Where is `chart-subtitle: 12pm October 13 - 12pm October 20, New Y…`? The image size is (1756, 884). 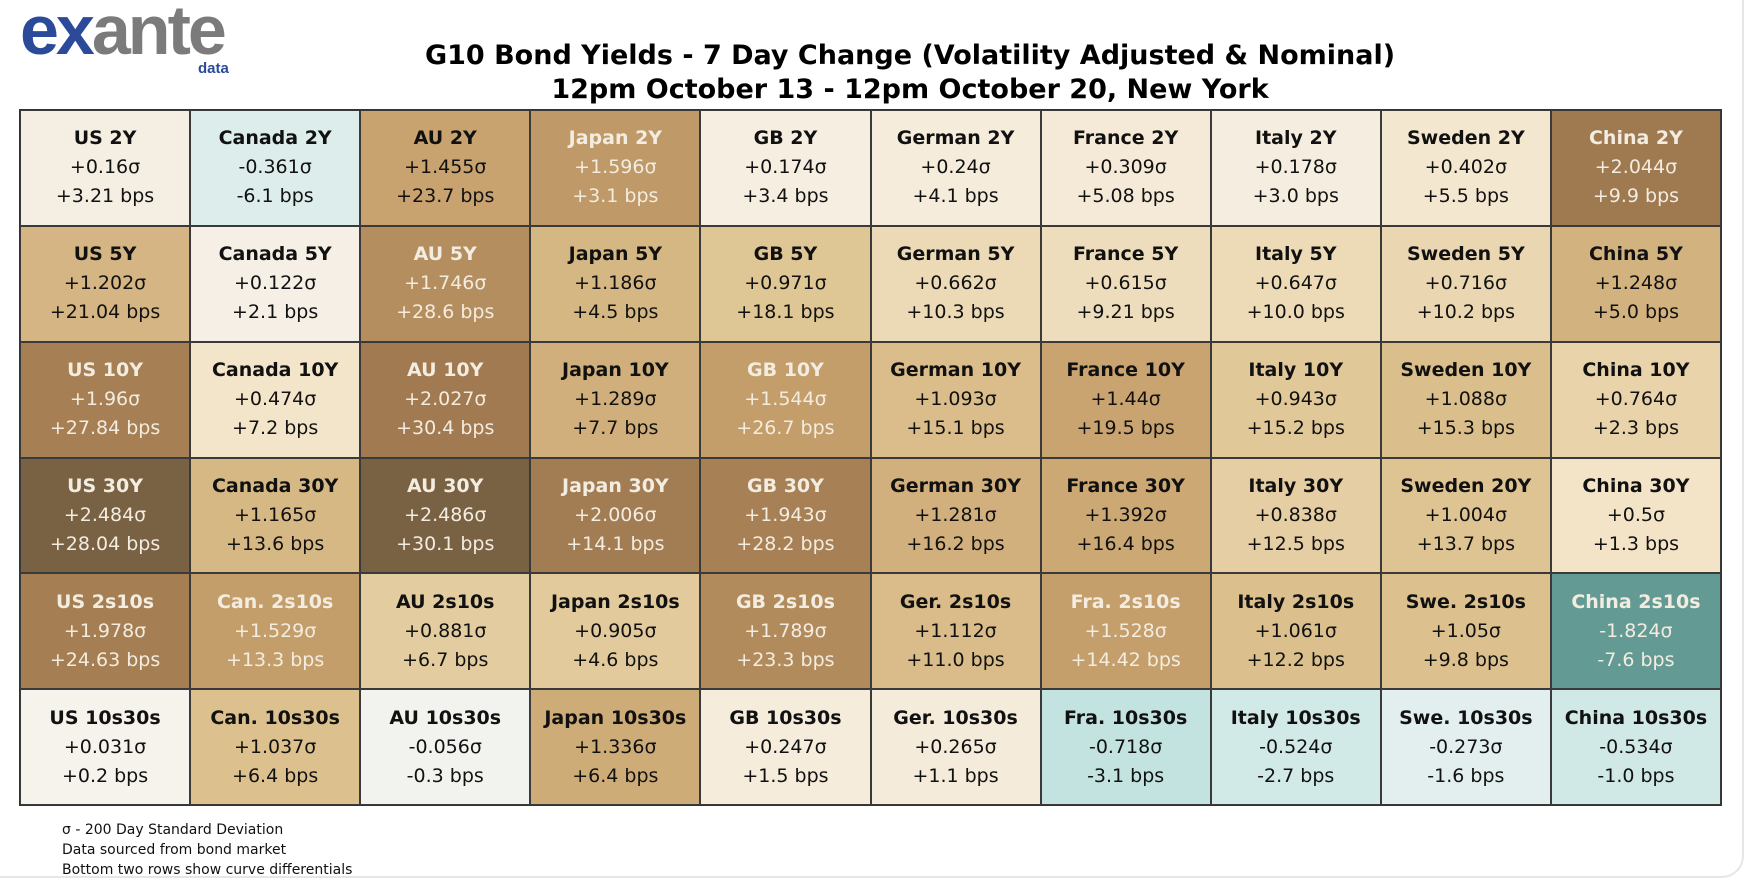 chart-subtitle: 12pm October 13 - 12pm October 20, New Y… is located at coordinates (910, 89).